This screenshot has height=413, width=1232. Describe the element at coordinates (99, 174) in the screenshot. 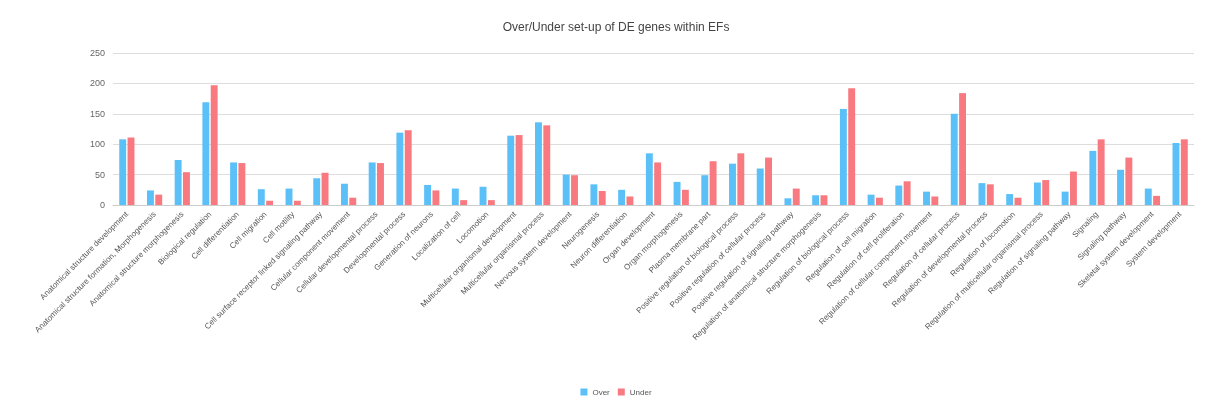

I see `y-tick-label: 50` at that location.